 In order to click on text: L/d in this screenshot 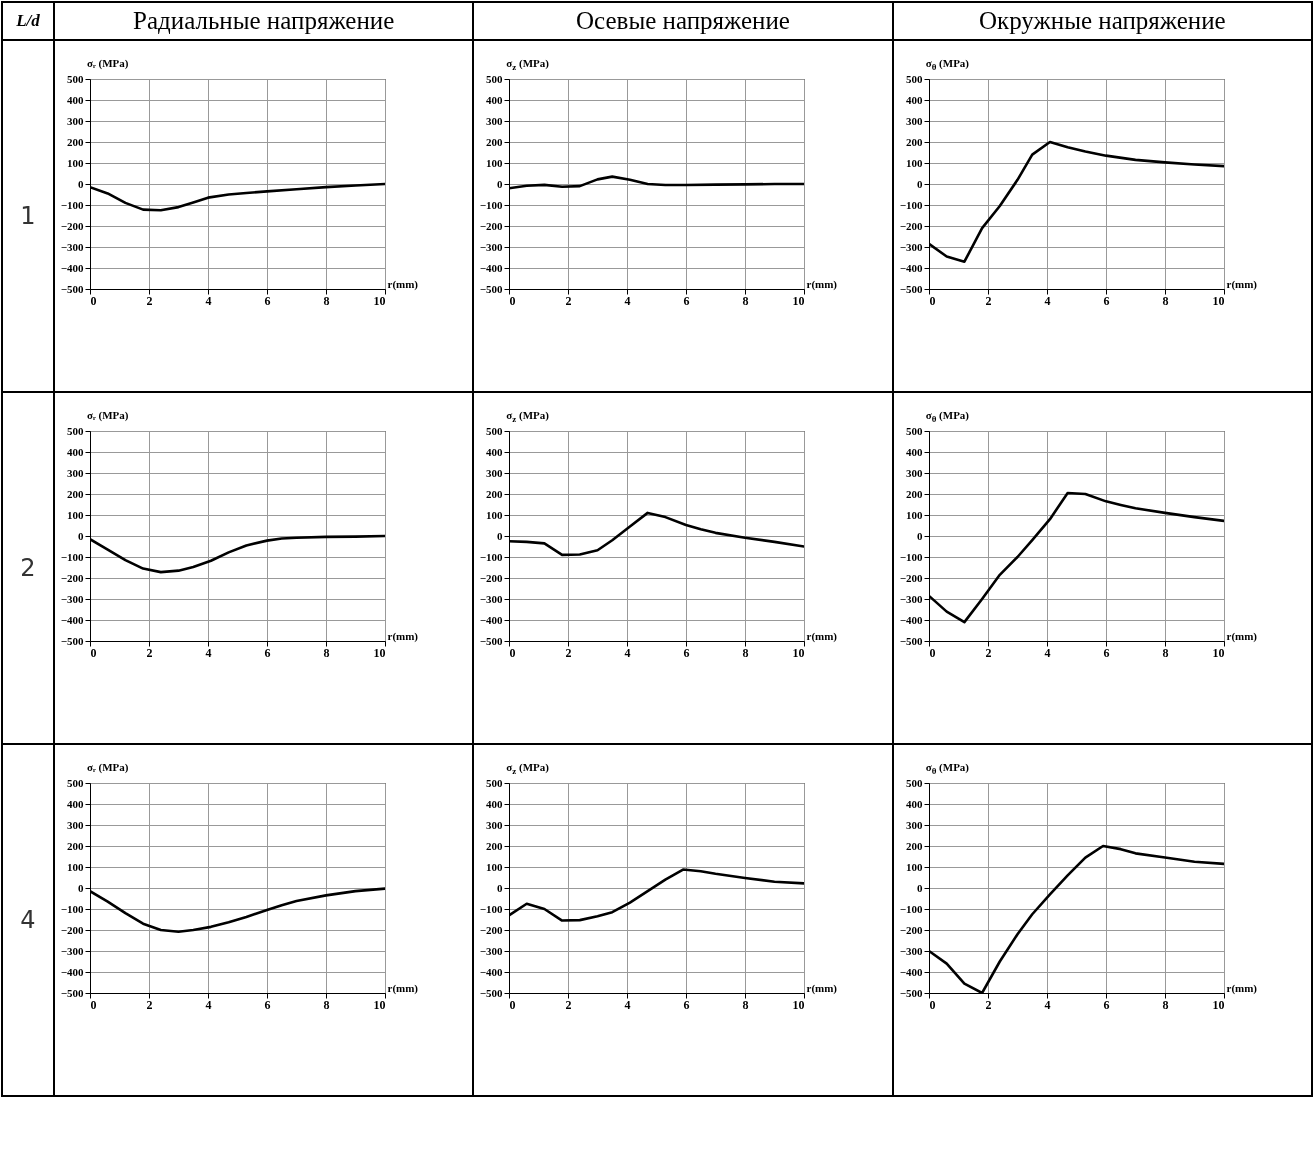, I will do `click(28, 21)`.